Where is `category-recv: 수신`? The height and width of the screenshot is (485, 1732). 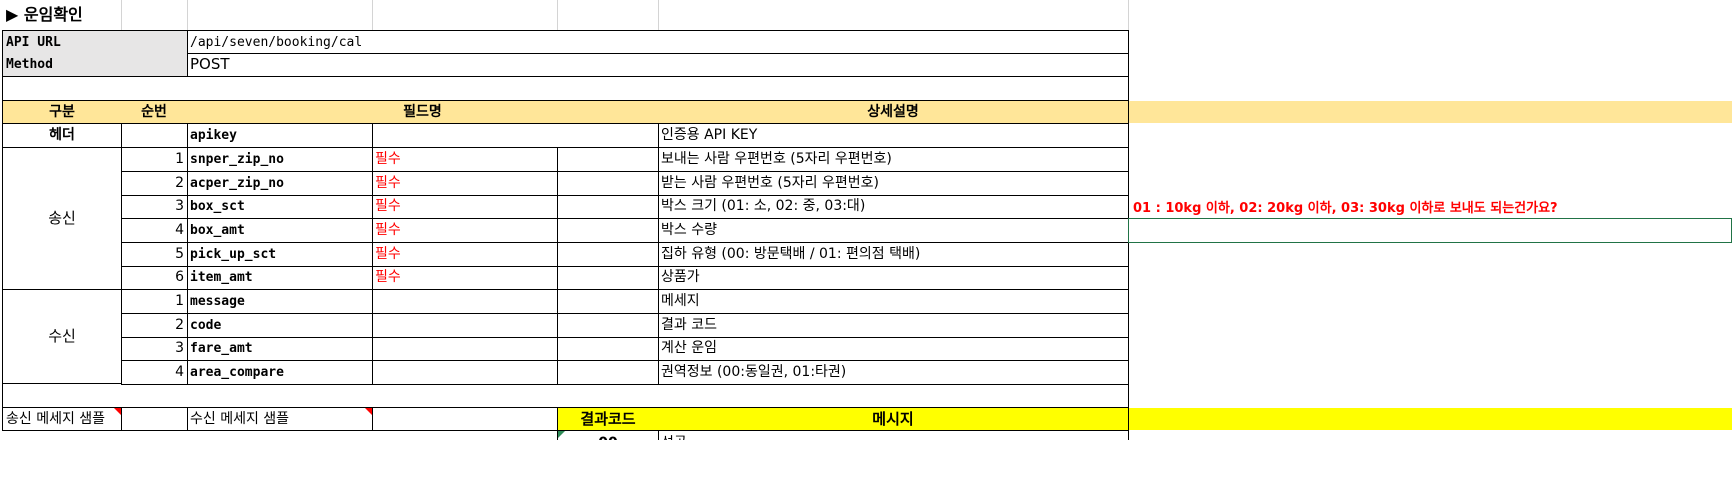
category-recv: 수신 is located at coordinates (62, 336).